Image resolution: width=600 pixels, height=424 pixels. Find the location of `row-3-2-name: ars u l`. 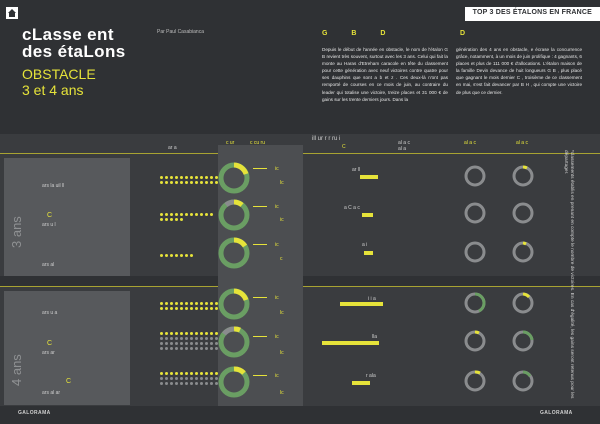

row-3-2-name: ars u l is located at coordinates (49, 225).